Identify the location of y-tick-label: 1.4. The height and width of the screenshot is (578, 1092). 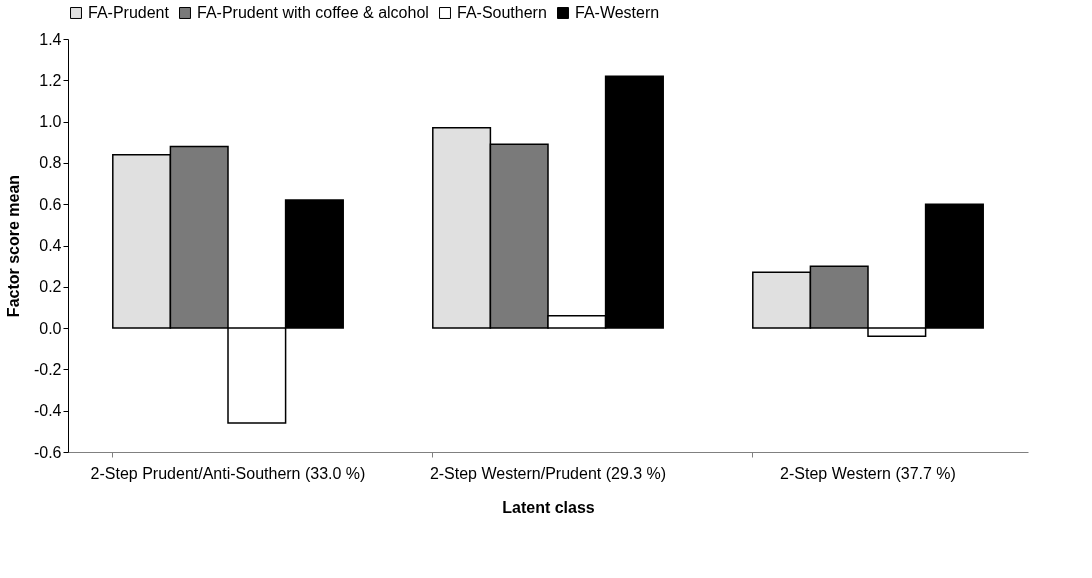
(50, 39).